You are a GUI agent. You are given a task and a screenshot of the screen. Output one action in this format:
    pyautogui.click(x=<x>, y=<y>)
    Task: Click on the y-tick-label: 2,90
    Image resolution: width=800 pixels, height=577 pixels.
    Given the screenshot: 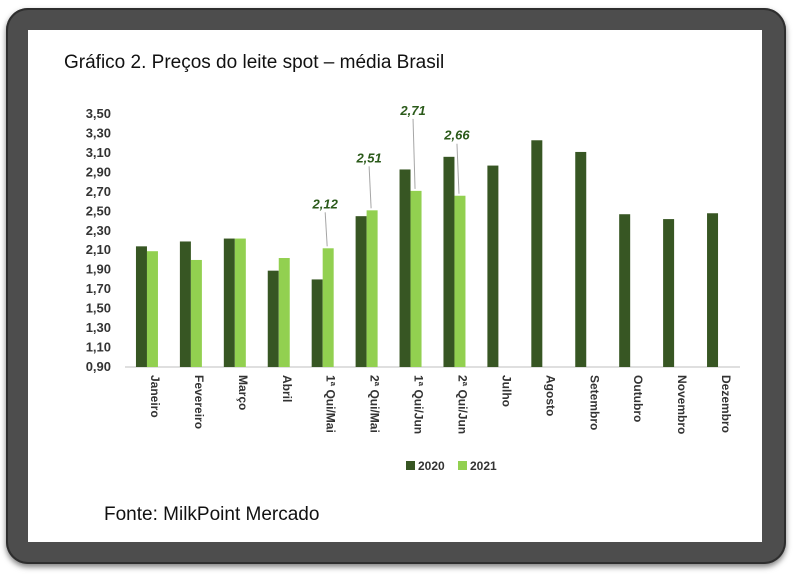 What is the action you would take?
    pyautogui.click(x=98, y=171)
    